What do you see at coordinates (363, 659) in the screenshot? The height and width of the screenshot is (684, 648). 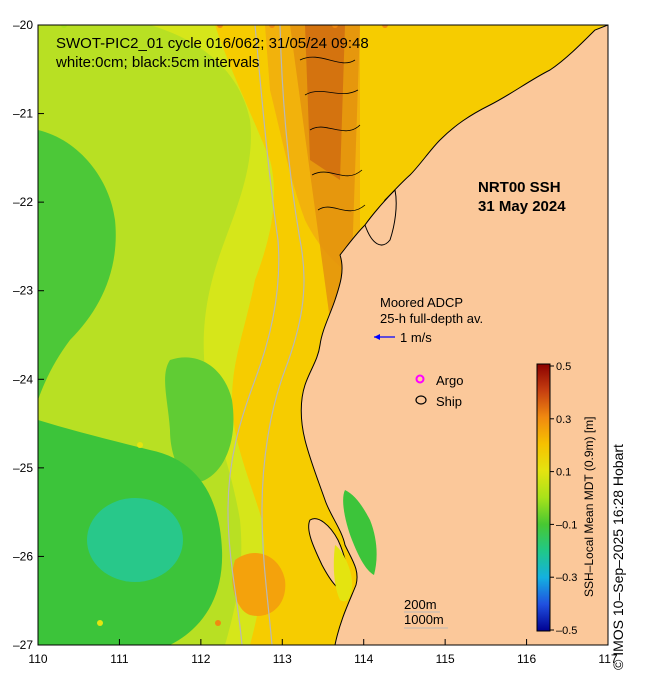 I see `x-tick-label: 114` at bounding box center [363, 659].